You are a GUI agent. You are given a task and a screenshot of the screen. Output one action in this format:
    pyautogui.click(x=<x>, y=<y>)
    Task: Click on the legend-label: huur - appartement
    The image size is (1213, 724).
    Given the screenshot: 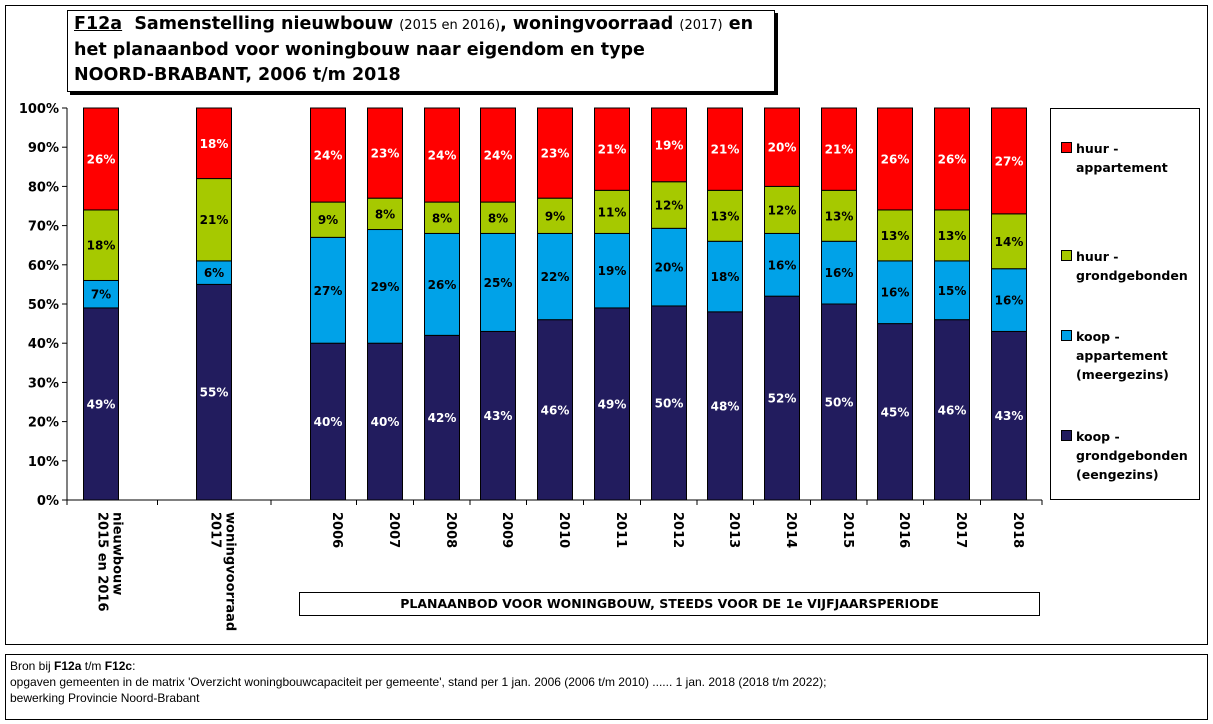 What is the action you would take?
    pyautogui.click(x=1122, y=158)
    